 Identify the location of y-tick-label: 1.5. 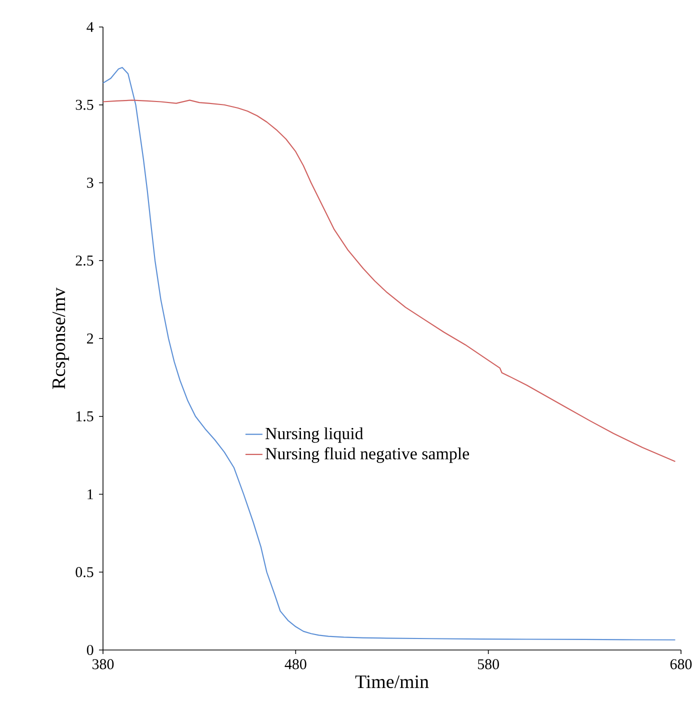
(85, 416).